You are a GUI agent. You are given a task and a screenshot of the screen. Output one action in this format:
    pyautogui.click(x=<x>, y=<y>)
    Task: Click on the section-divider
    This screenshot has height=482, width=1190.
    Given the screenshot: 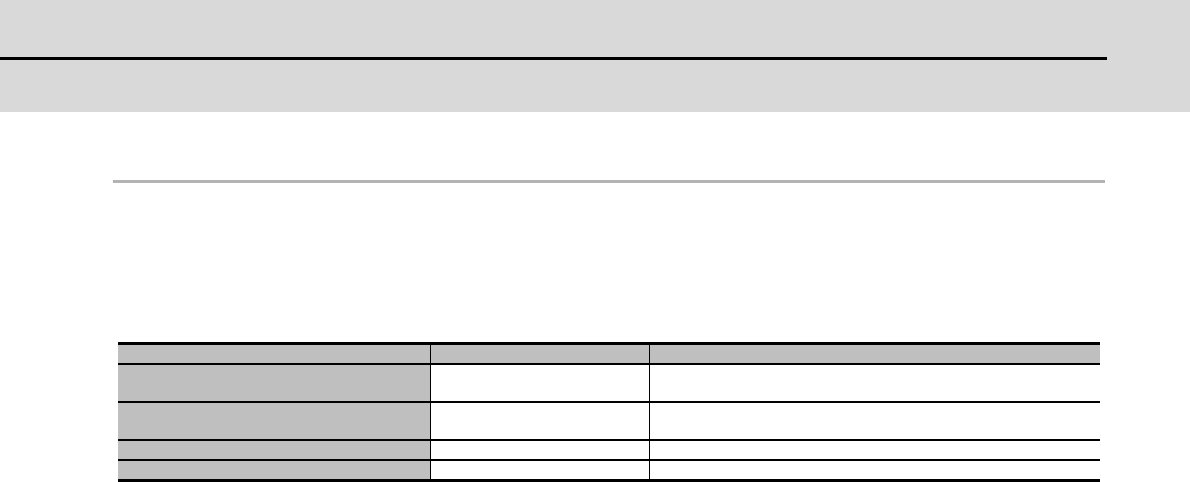 What is the action you would take?
    pyautogui.click(x=609, y=181)
    